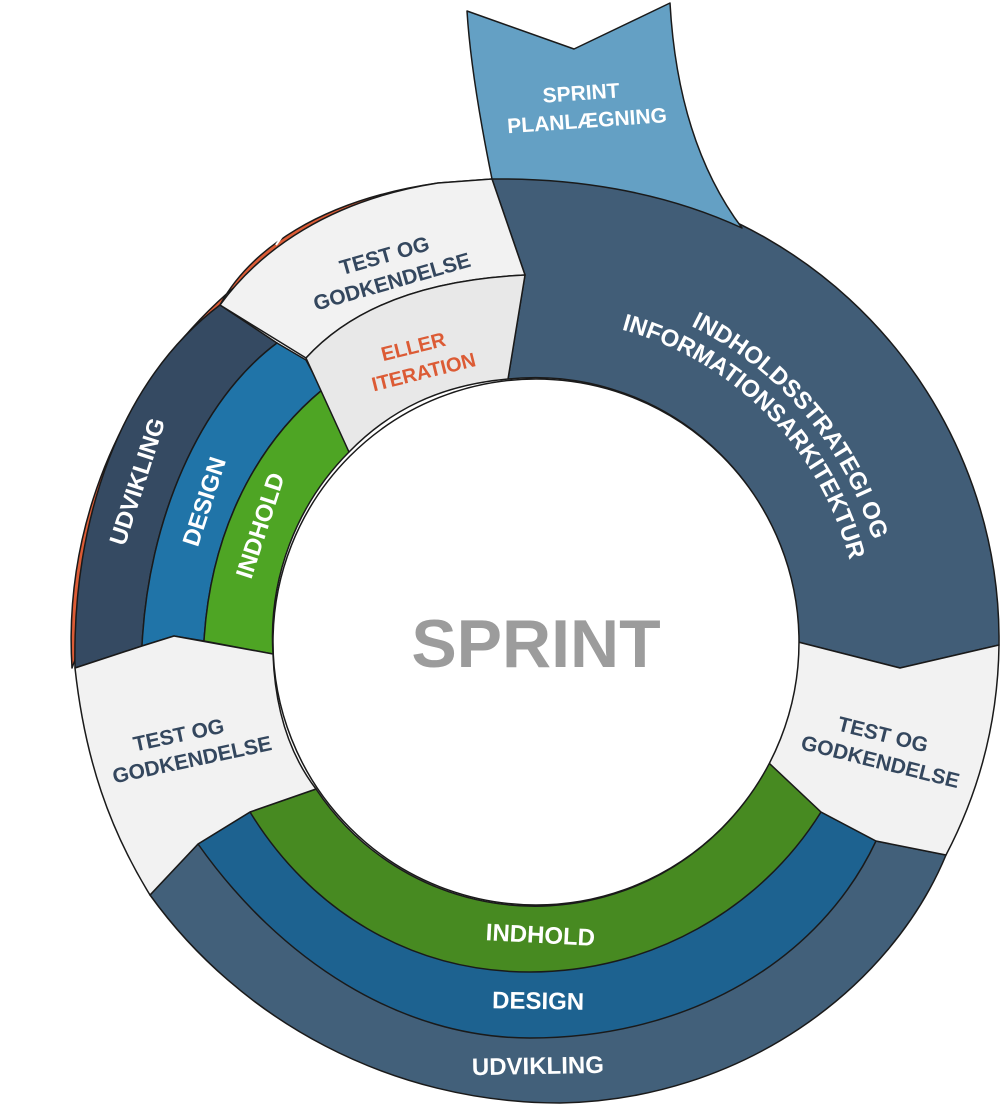 This screenshot has height=1105, width=1000. Describe the element at coordinates (100, 439) in the screenshot. I see `arrow-down-line` at that location.